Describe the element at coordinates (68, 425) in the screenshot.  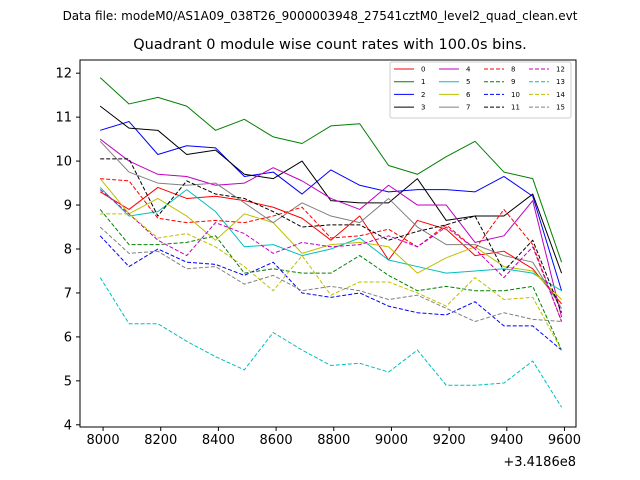
I see `y-tick-label-4: 4` at that location.